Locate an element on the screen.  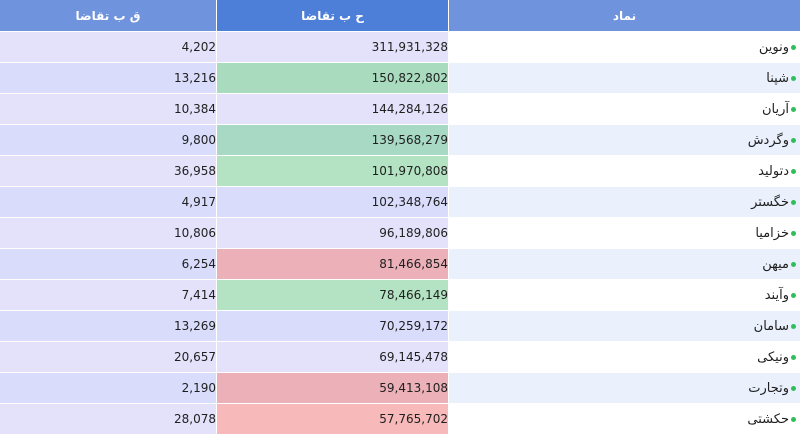
symbol-cell: ونوین is located at coordinates (624, 46).